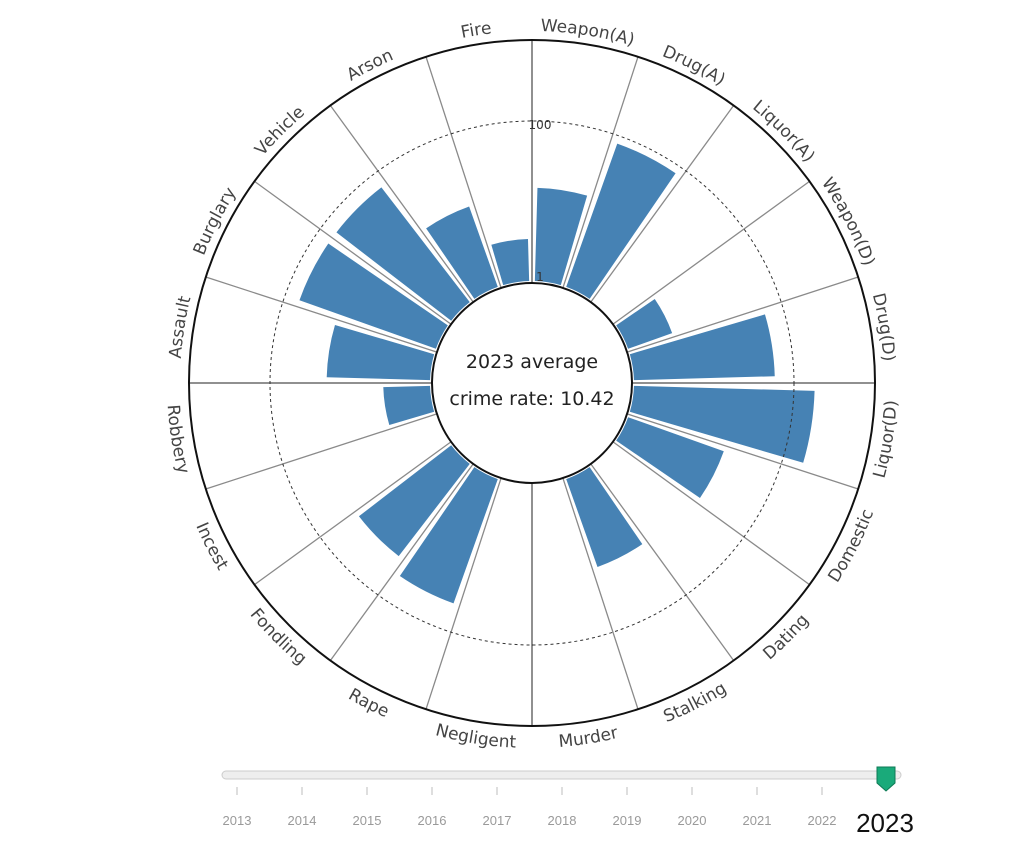 The height and width of the screenshot is (842, 1021). What do you see at coordinates (885, 823) in the screenshot?
I see `slider-current-value: 2023` at bounding box center [885, 823].